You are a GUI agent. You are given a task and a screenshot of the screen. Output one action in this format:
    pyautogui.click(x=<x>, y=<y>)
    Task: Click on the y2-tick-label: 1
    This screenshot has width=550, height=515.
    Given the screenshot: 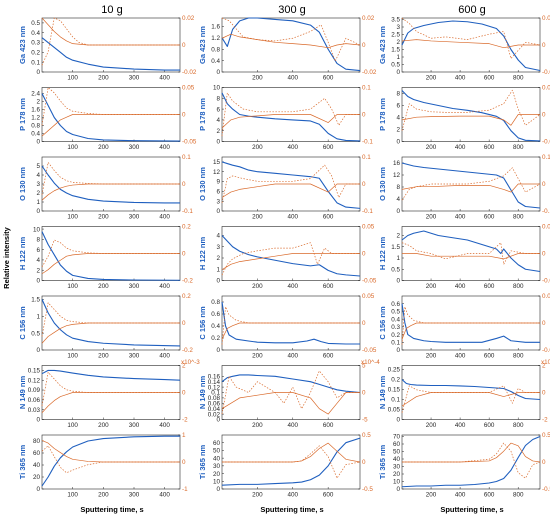 What is the action you would take?
    pyautogui.click(x=184, y=435)
    